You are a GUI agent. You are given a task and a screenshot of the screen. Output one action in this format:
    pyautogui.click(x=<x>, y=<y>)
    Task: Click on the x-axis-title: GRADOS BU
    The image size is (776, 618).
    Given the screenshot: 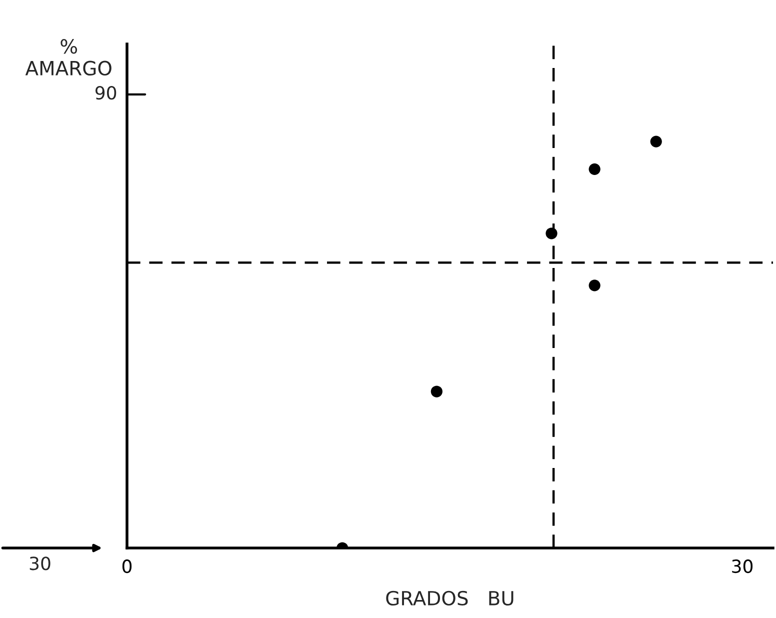 What is the action you would take?
    pyautogui.click(x=450, y=598)
    